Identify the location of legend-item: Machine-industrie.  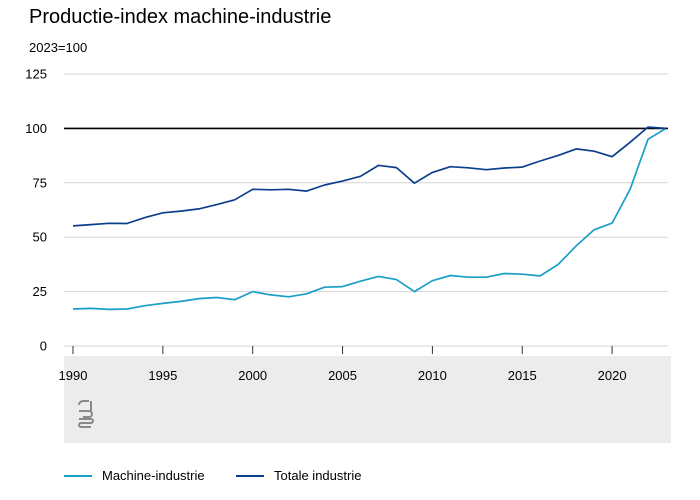
(134, 475).